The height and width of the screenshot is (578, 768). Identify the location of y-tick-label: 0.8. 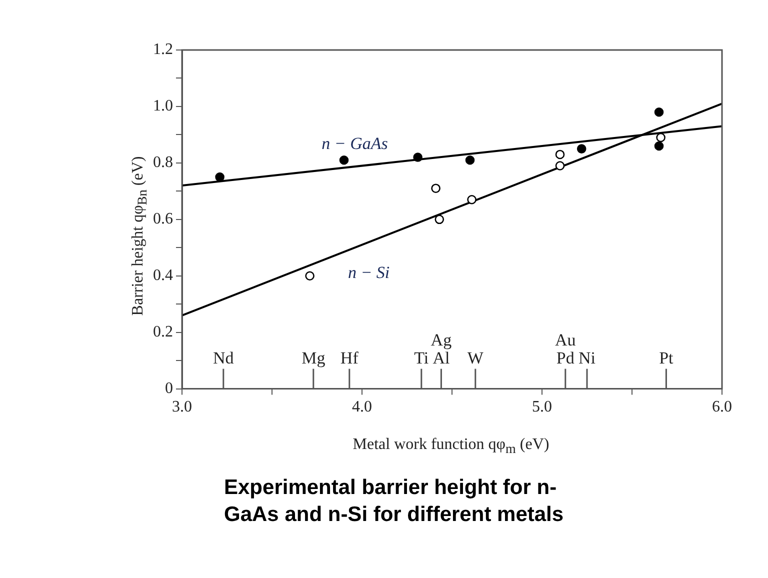
(163, 163).